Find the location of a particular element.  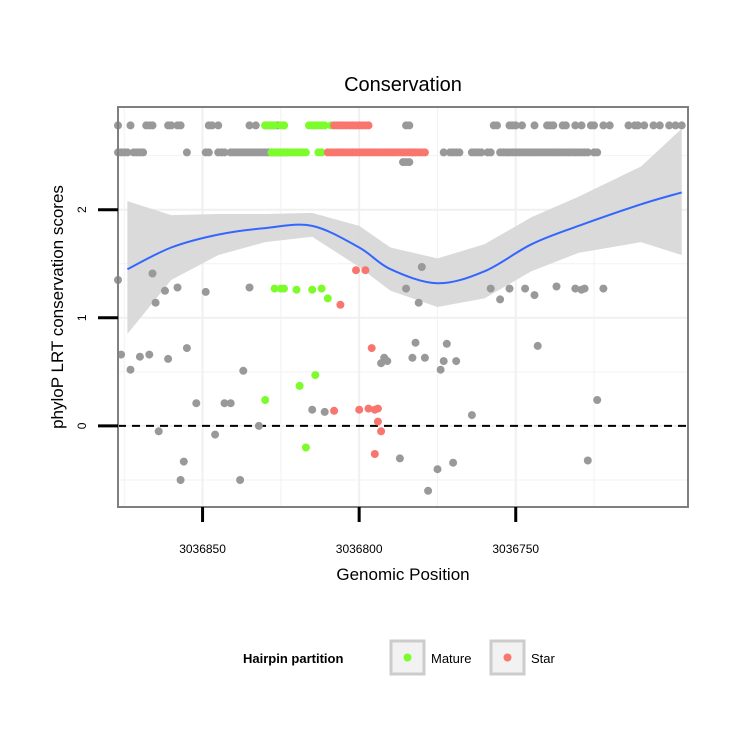

chart-title: Conservation is located at coordinates (403, 85).